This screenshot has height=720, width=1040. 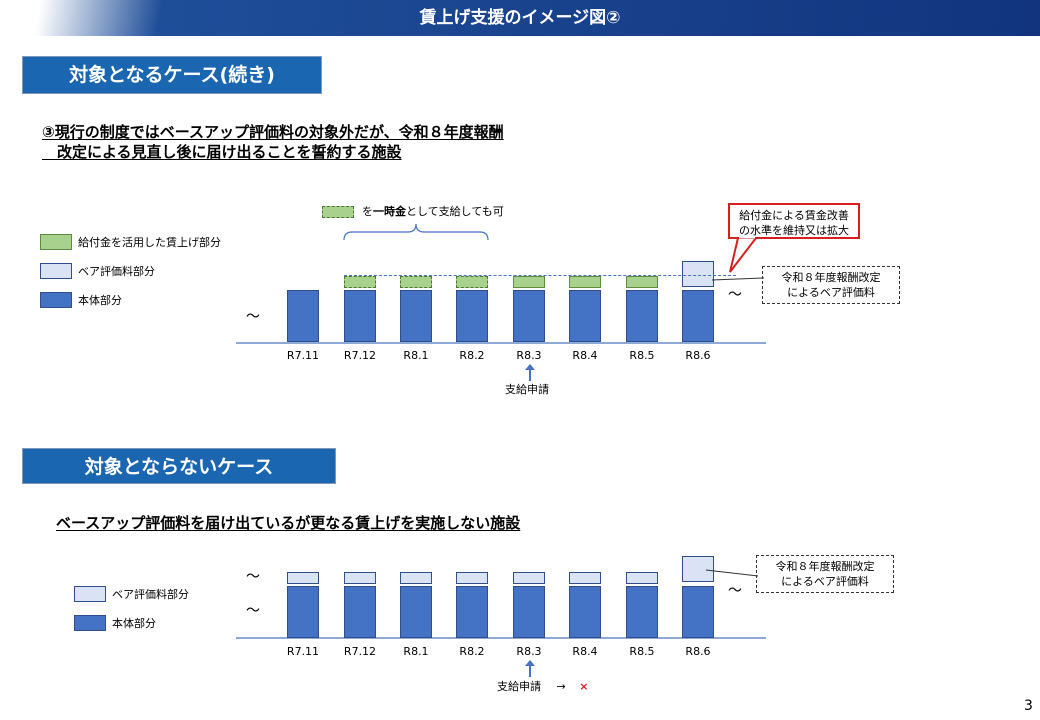 What do you see at coordinates (149, 242) in the screenshot?
I see `legend-label-green: 給付金を活用した賃上げ部分` at bounding box center [149, 242].